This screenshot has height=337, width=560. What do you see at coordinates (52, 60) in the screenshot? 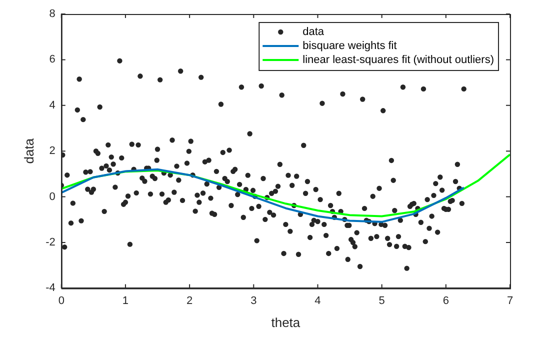
I see `y-tick-label: 6` at bounding box center [52, 60].